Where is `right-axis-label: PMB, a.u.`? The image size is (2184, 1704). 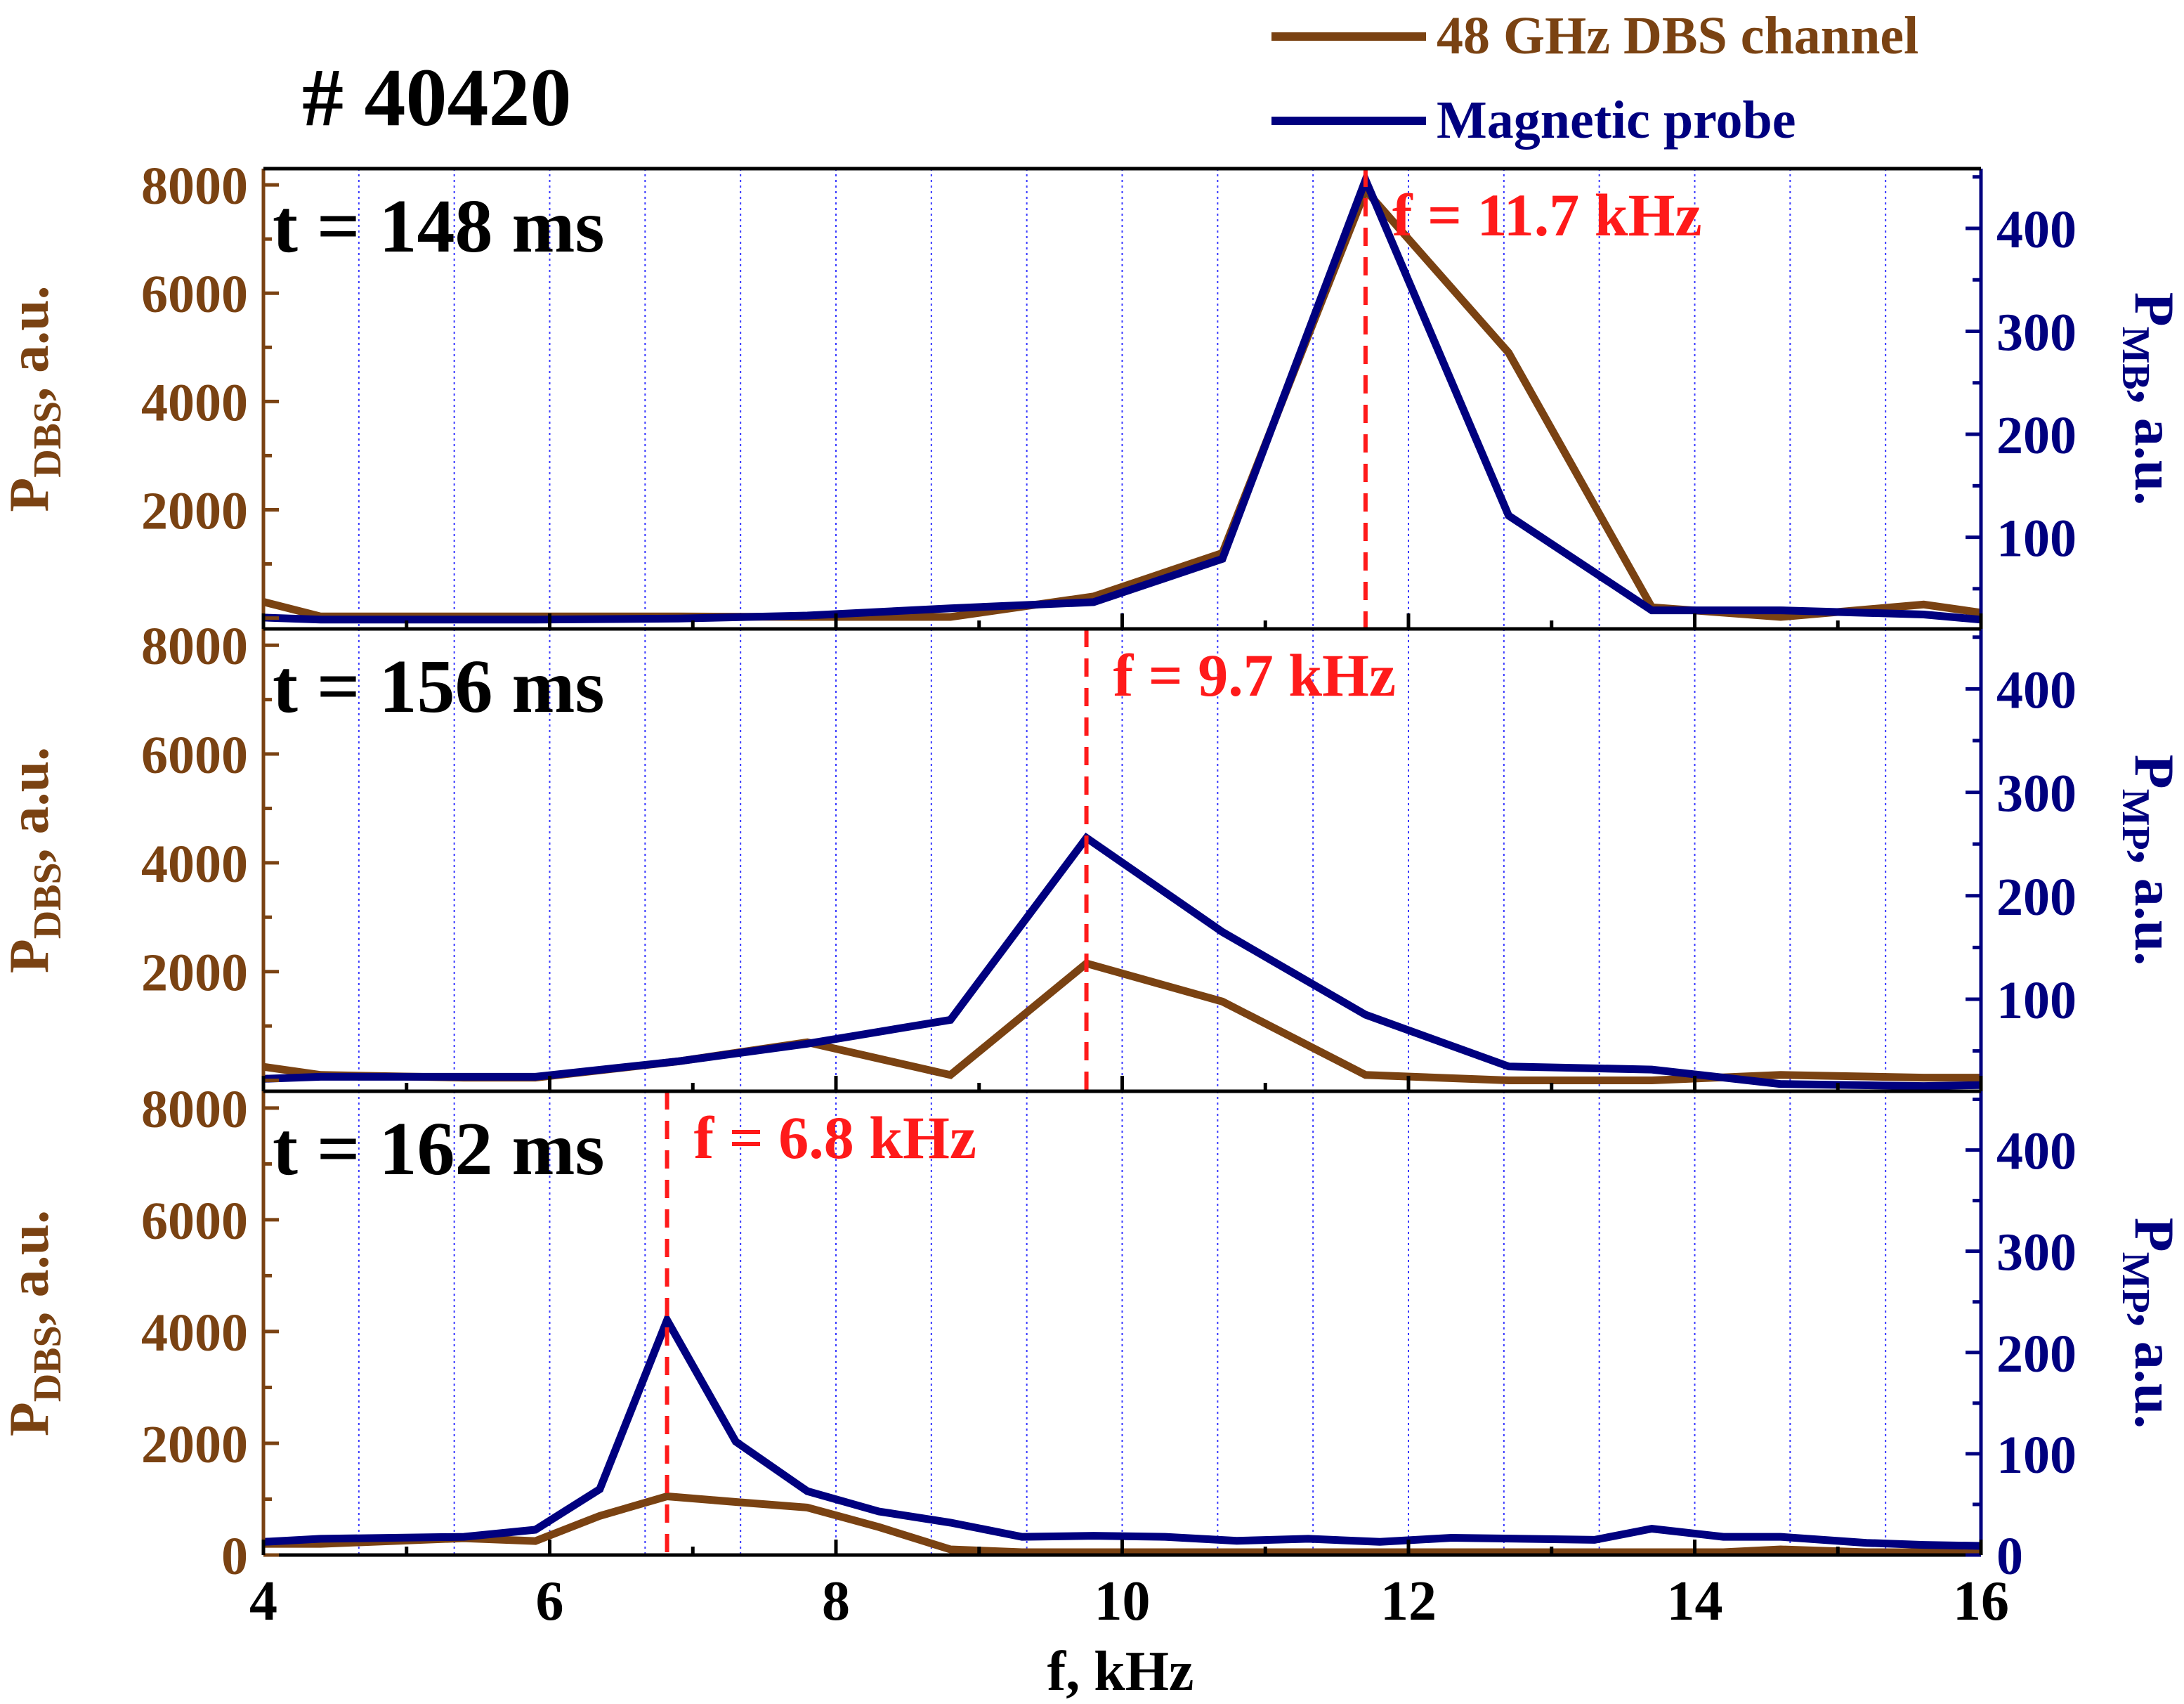 right-axis-label: PMB, a.u. is located at coordinates (2149, 399).